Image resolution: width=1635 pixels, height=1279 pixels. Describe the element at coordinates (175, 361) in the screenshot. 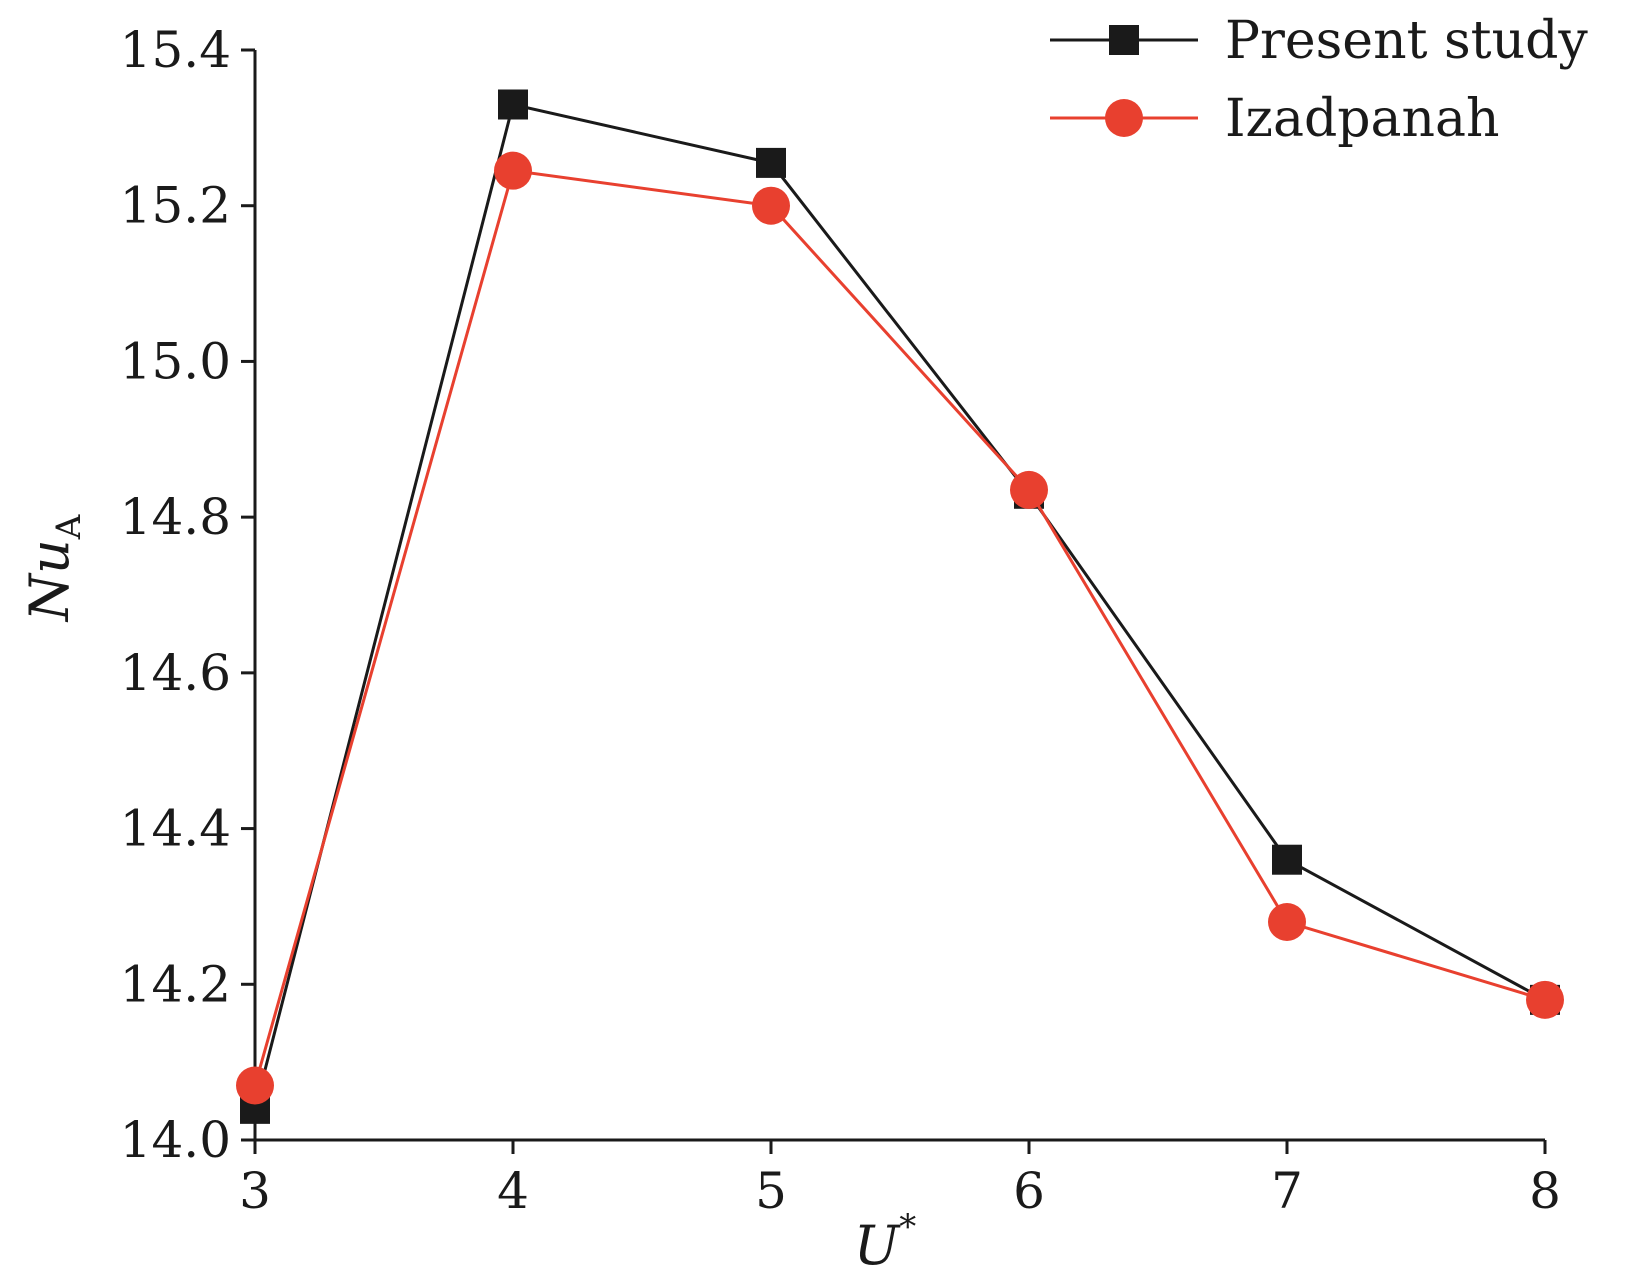

I see `y-tick-label: 15.0` at that location.